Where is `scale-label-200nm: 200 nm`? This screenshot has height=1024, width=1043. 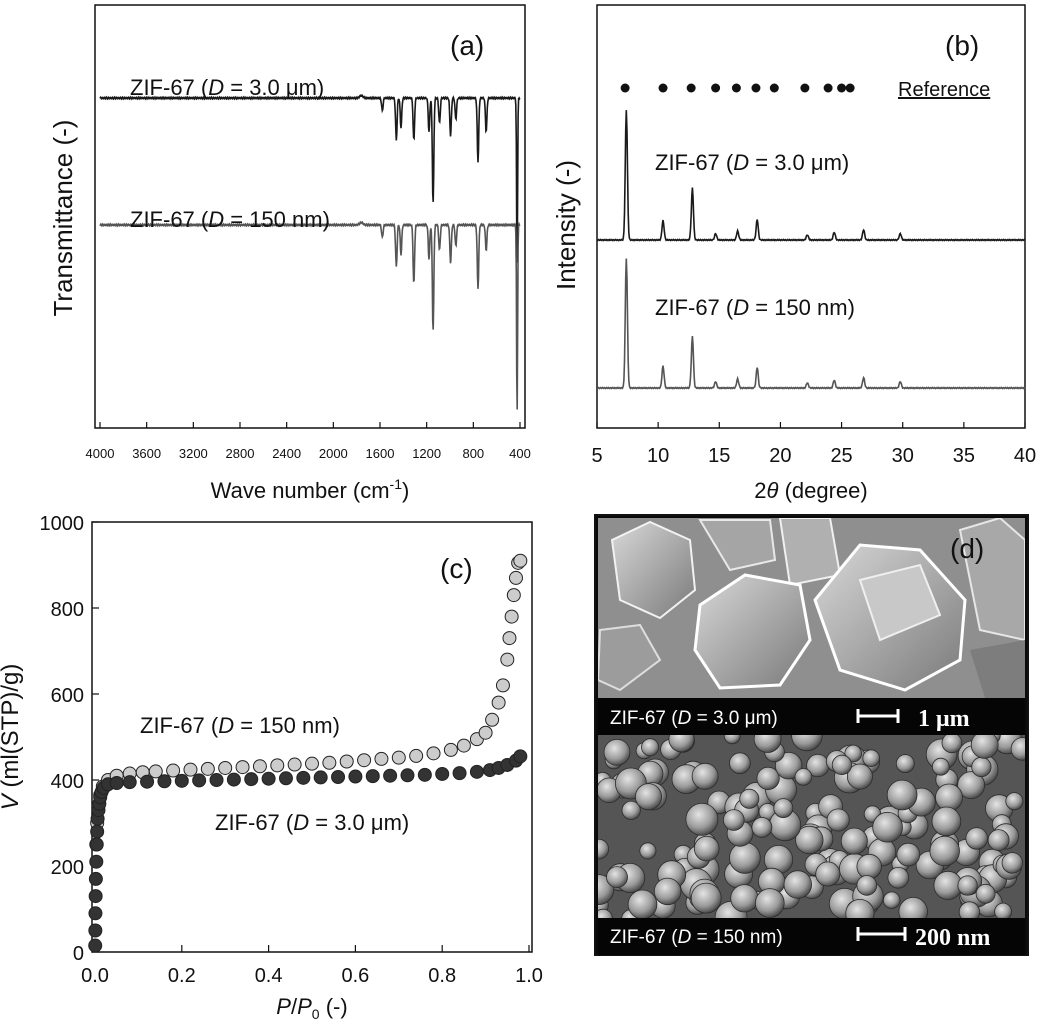 scale-label-200nm: 200 nm is located at coordinates (952, 938).